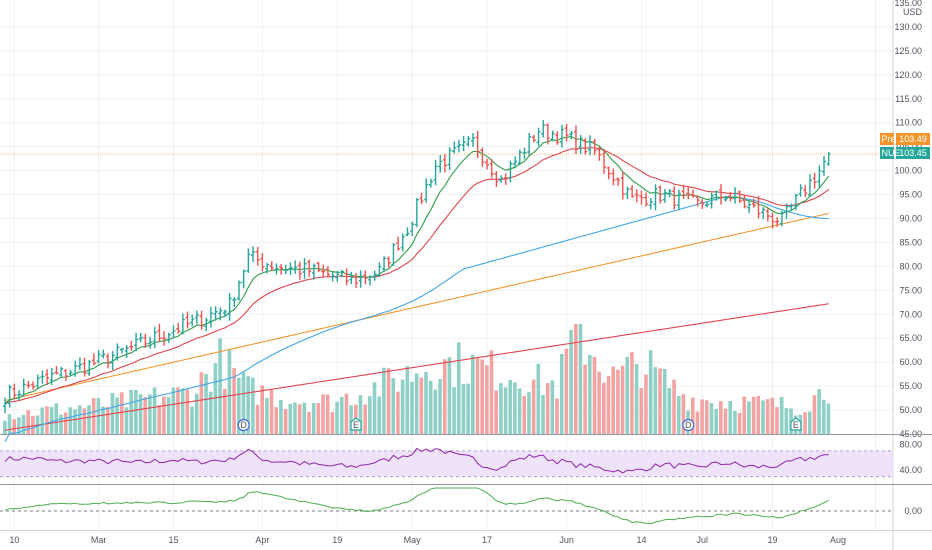  What do you see at coordinates (773, 540) in the screenshot?
I see `time-axis-label: 19` at bounding box center [773, 540].